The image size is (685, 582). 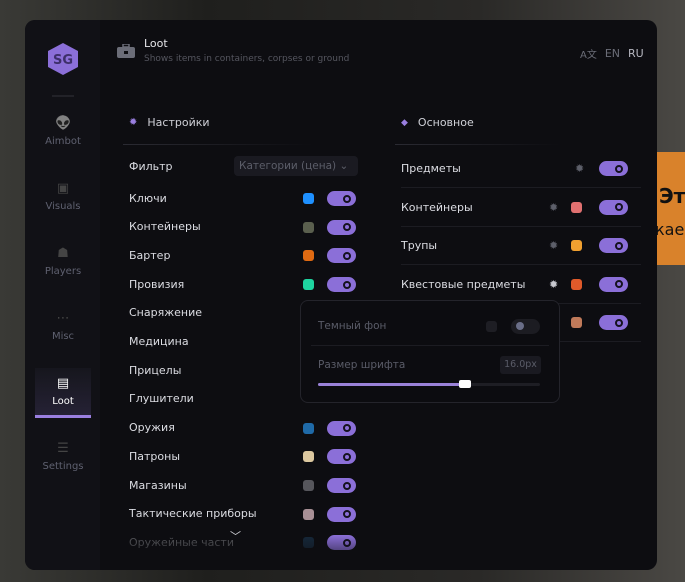 I want to click on category-row: Тактические приборы, so click(x=244, y=514).